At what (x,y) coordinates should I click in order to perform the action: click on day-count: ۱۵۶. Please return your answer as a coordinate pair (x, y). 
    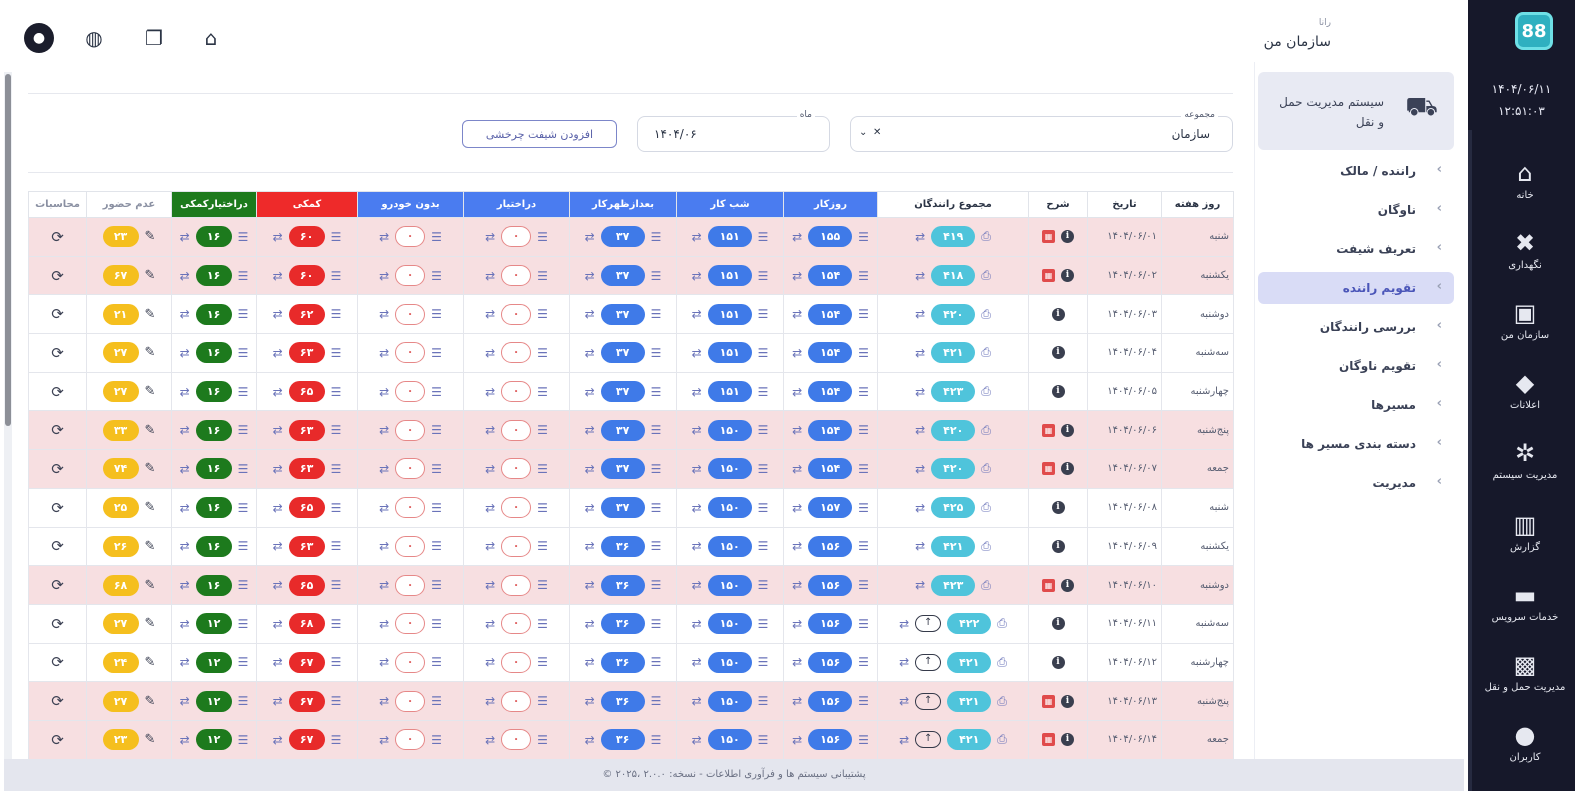
    Looking at the image, I should click on (830, 624).